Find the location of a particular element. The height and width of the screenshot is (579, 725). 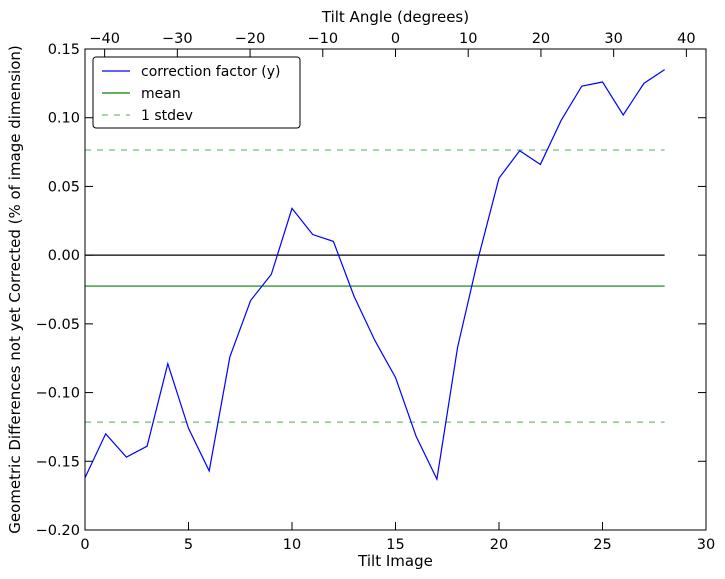

x-tick-label: 25 is located at coordinates (602, 545).